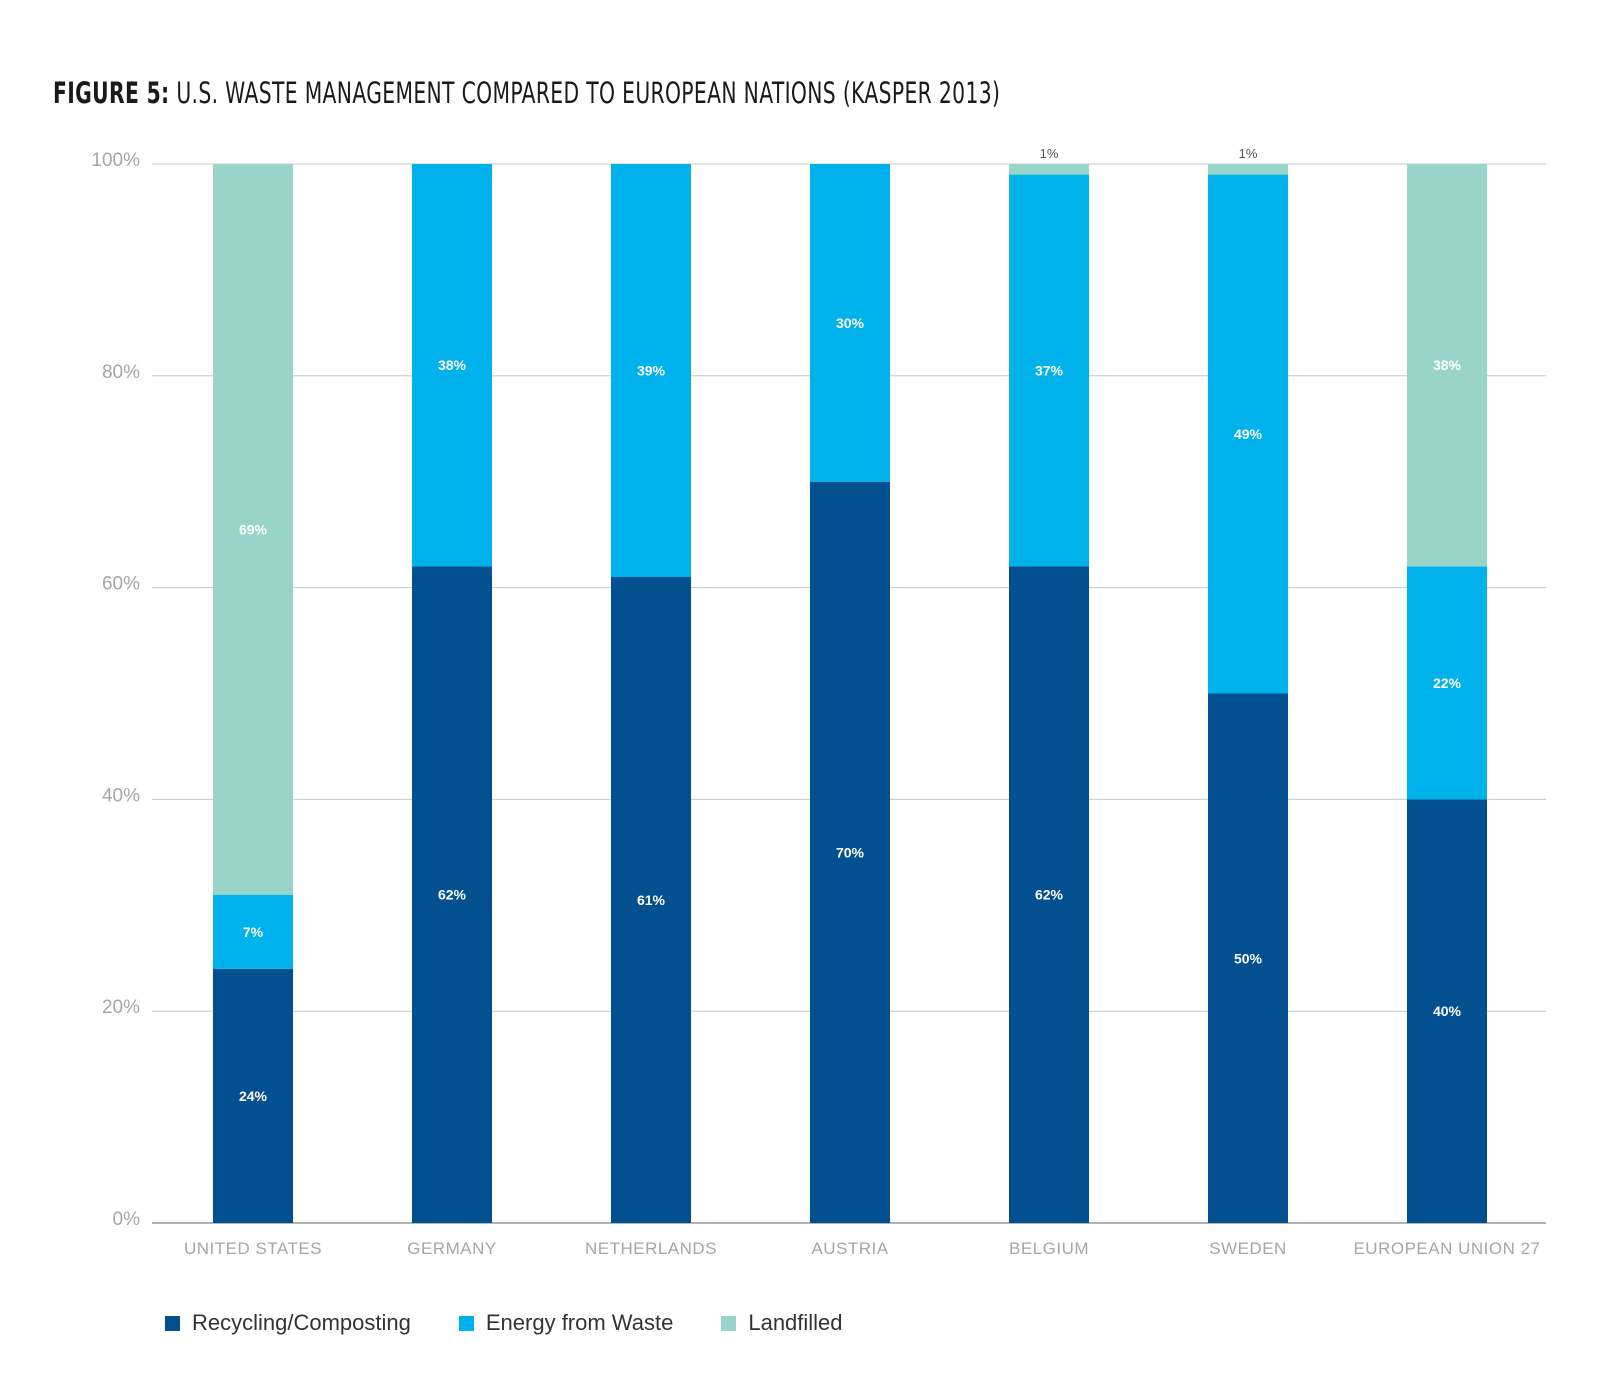  Describe the element at coordinates (172, 1323) in the screenshot. I see `legend-swatch-recycling` at that location.